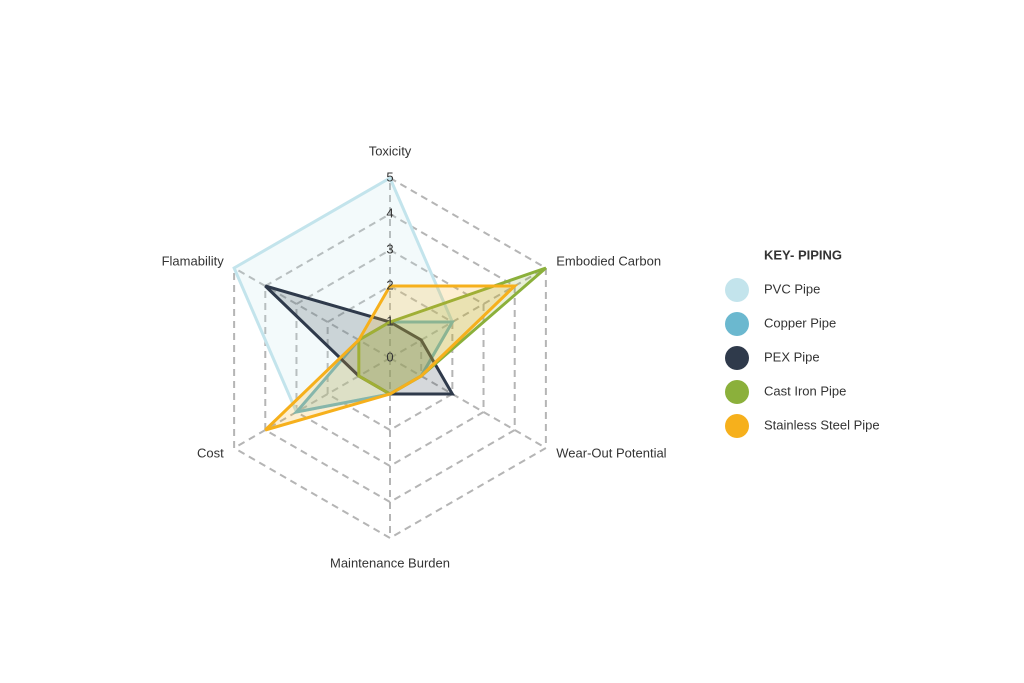 The image size is (1024, 683). I want to click on legend-label: Cast Iron Pipe, so click(805, 390).